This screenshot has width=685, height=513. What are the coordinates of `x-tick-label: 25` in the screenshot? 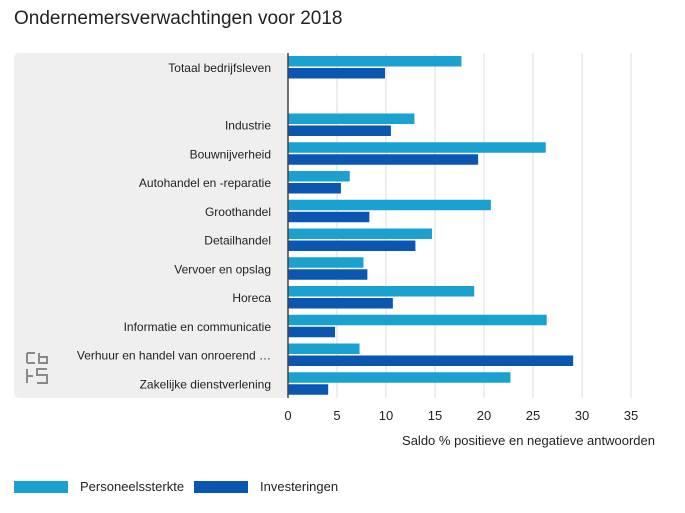 It's located at (533, 415).